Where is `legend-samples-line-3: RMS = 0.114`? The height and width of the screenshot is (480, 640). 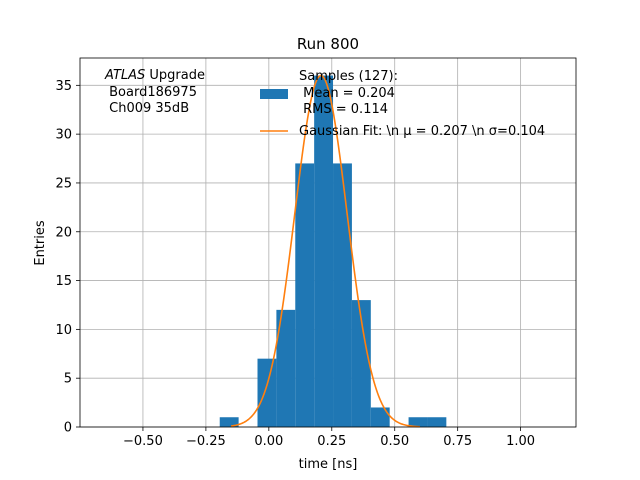 legend-samples-line-3: RMS = 0.114 is located at coordinates (343, 109).